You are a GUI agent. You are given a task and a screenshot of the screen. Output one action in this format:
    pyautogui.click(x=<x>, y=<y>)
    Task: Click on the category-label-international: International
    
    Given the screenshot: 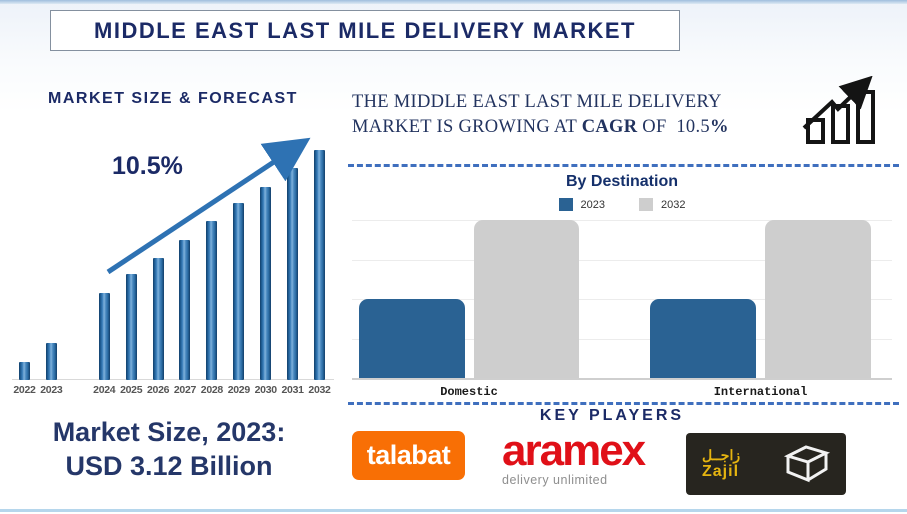 What is the action you would take?
    pyautogui.click(x=760, y=392)
    